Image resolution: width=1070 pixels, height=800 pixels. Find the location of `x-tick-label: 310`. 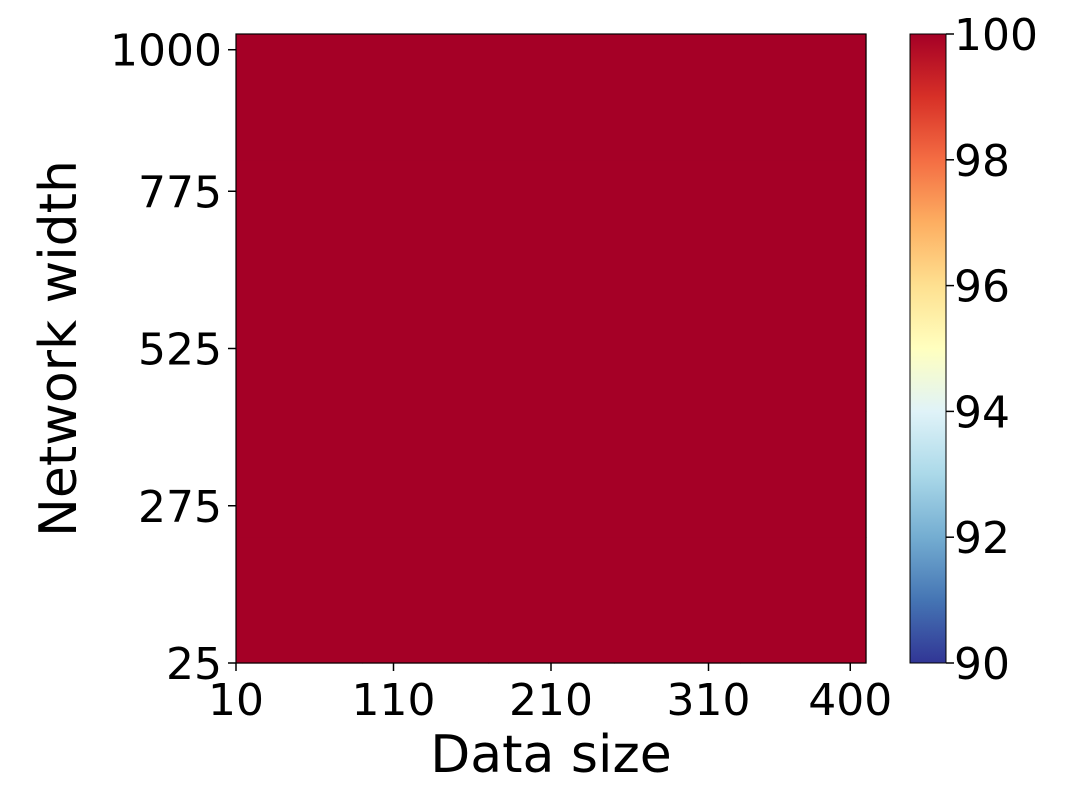

x-tick-label: 310 is located at coordinates (709, 700).